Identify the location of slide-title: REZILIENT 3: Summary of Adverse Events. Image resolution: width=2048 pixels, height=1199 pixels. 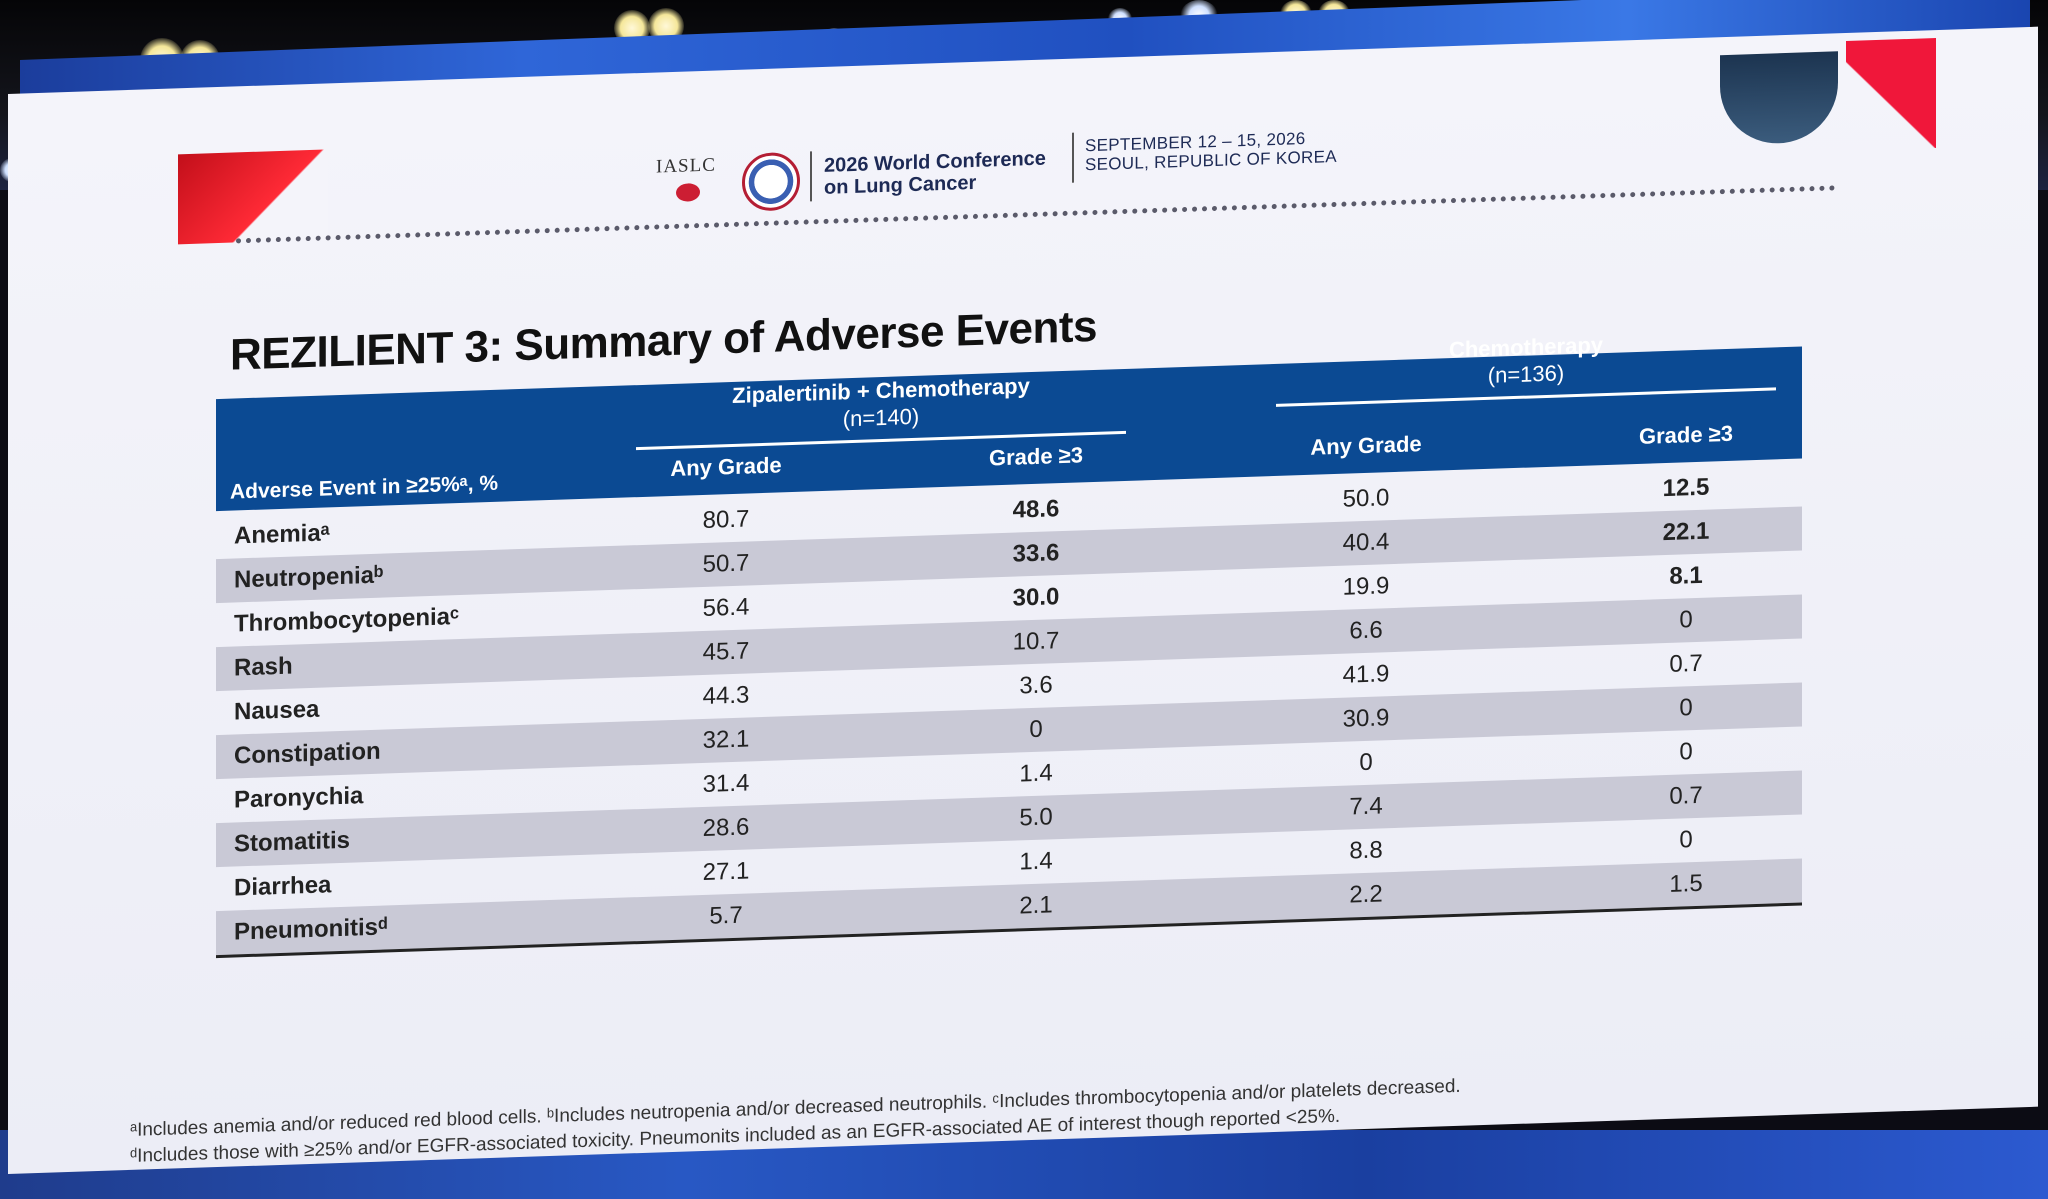
(663, 340).